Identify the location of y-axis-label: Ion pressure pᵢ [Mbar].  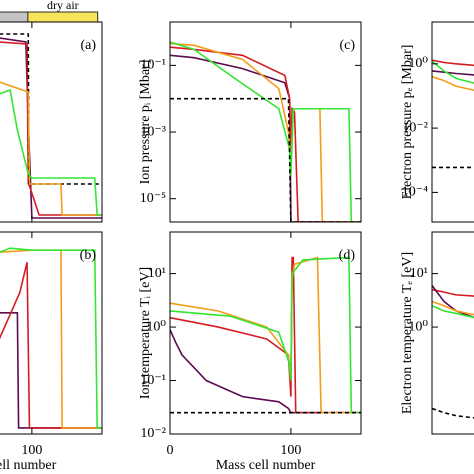
(145, 122).